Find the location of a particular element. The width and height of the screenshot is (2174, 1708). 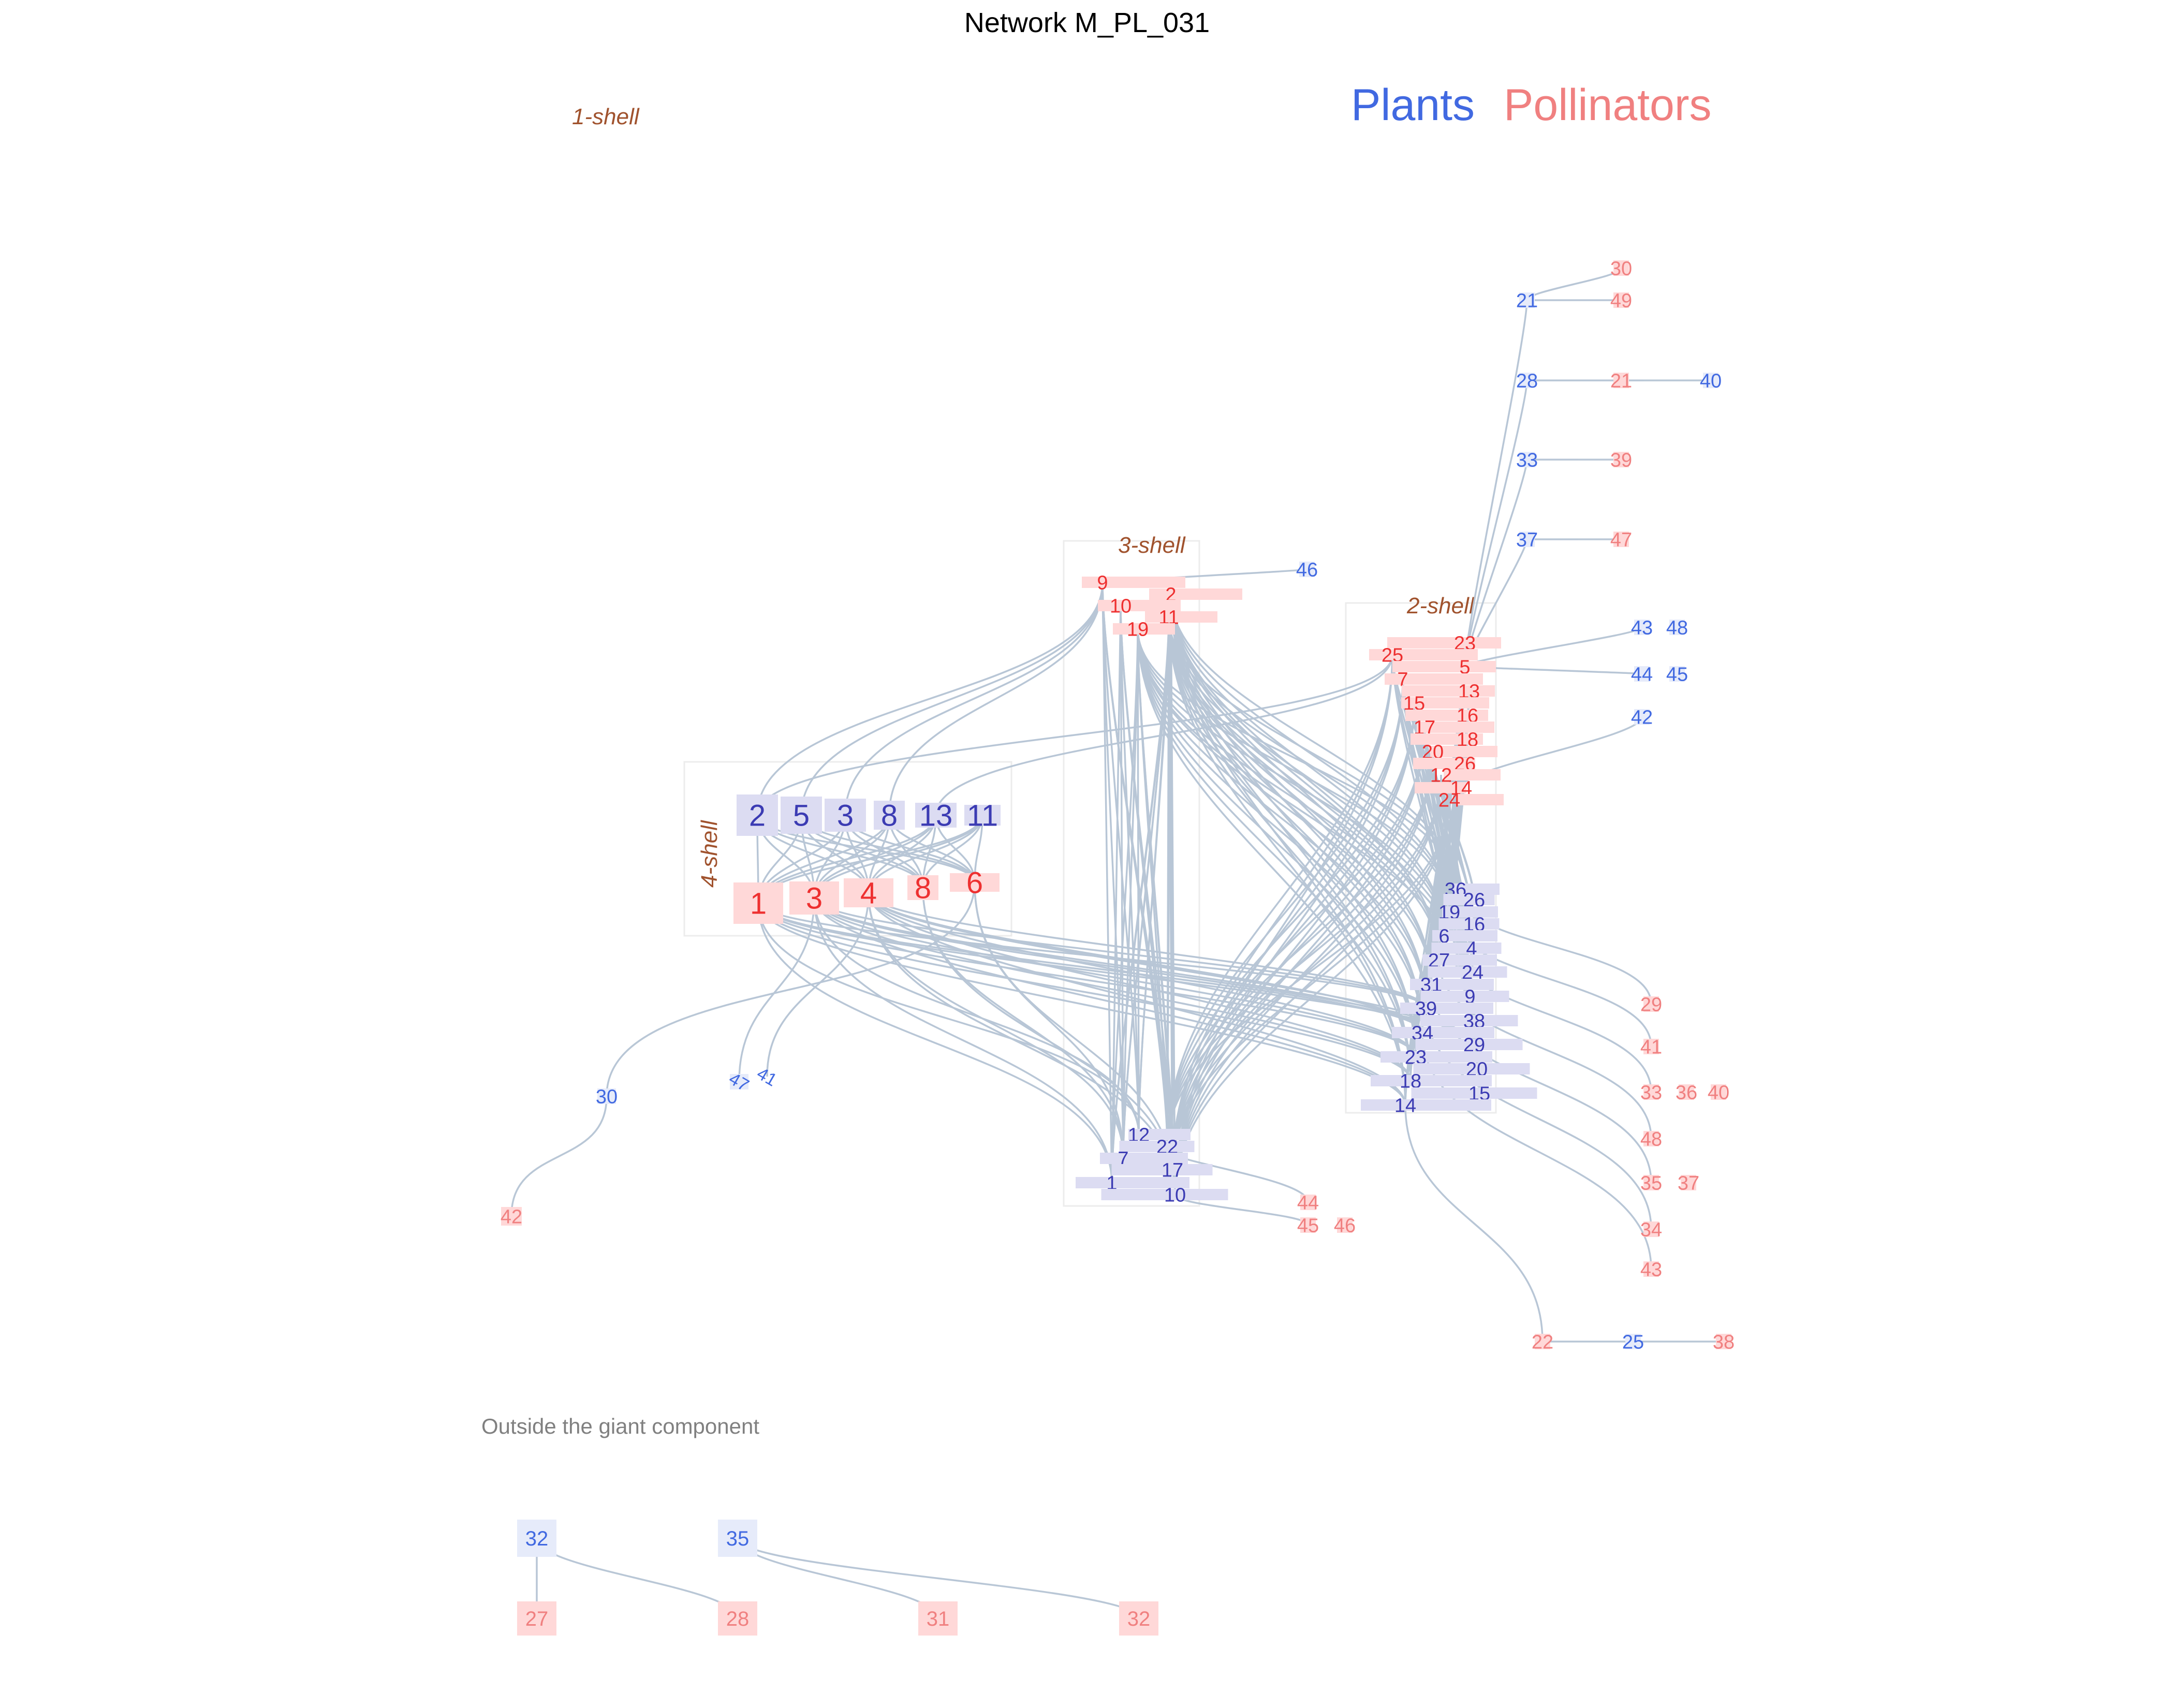

periph-plant-44-box is located at coordinates (1642, 674).